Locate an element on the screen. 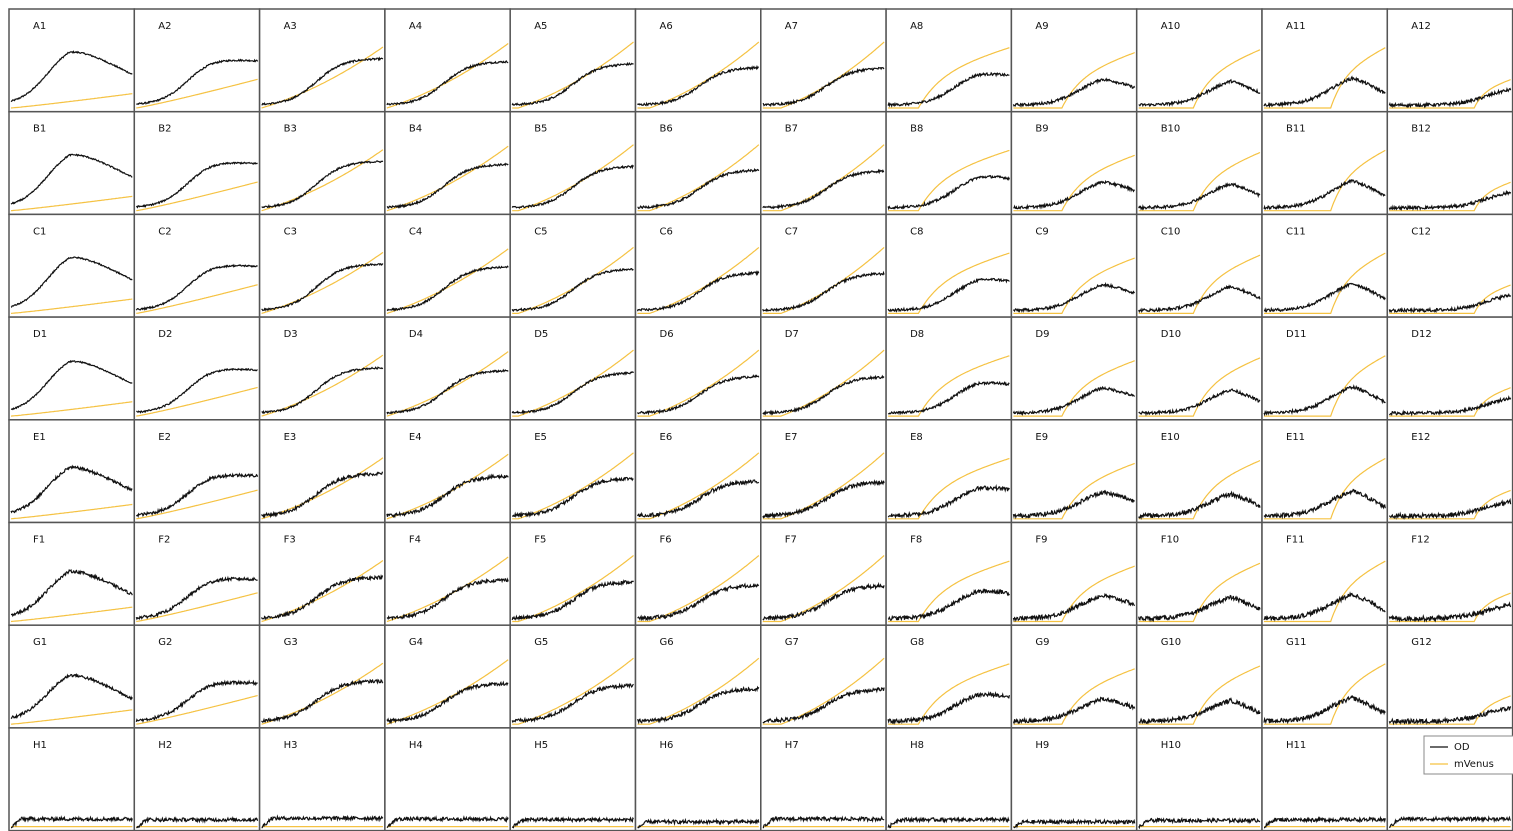 The width and height of the screenshot is (1513, 831). well-frame-B3 is located at coordinates (322, 163).